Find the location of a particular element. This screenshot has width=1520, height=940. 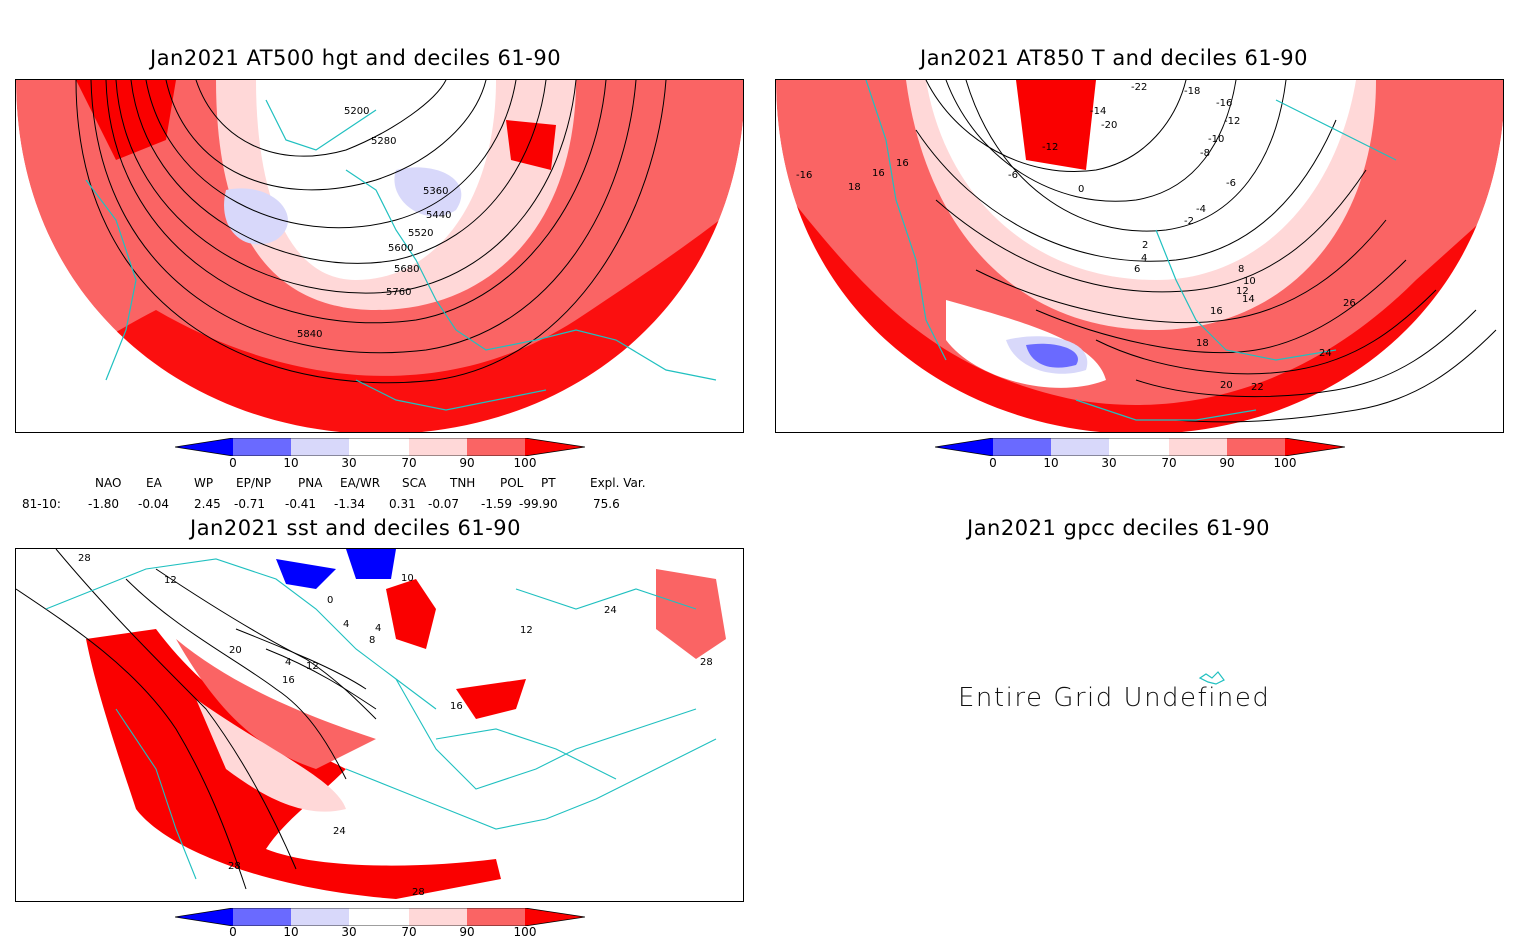

index-value: 2.45 is located at coordinates (207, 504).